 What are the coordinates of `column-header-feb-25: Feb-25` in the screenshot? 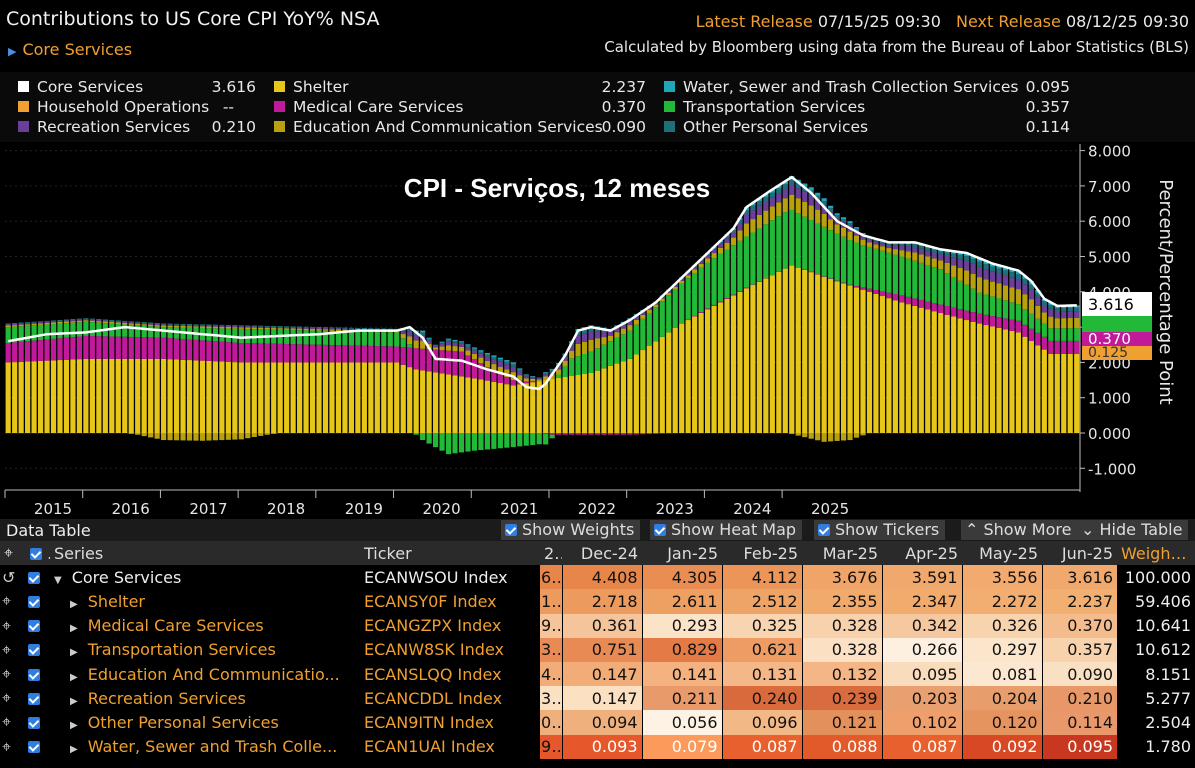 It's located at (762, 553).